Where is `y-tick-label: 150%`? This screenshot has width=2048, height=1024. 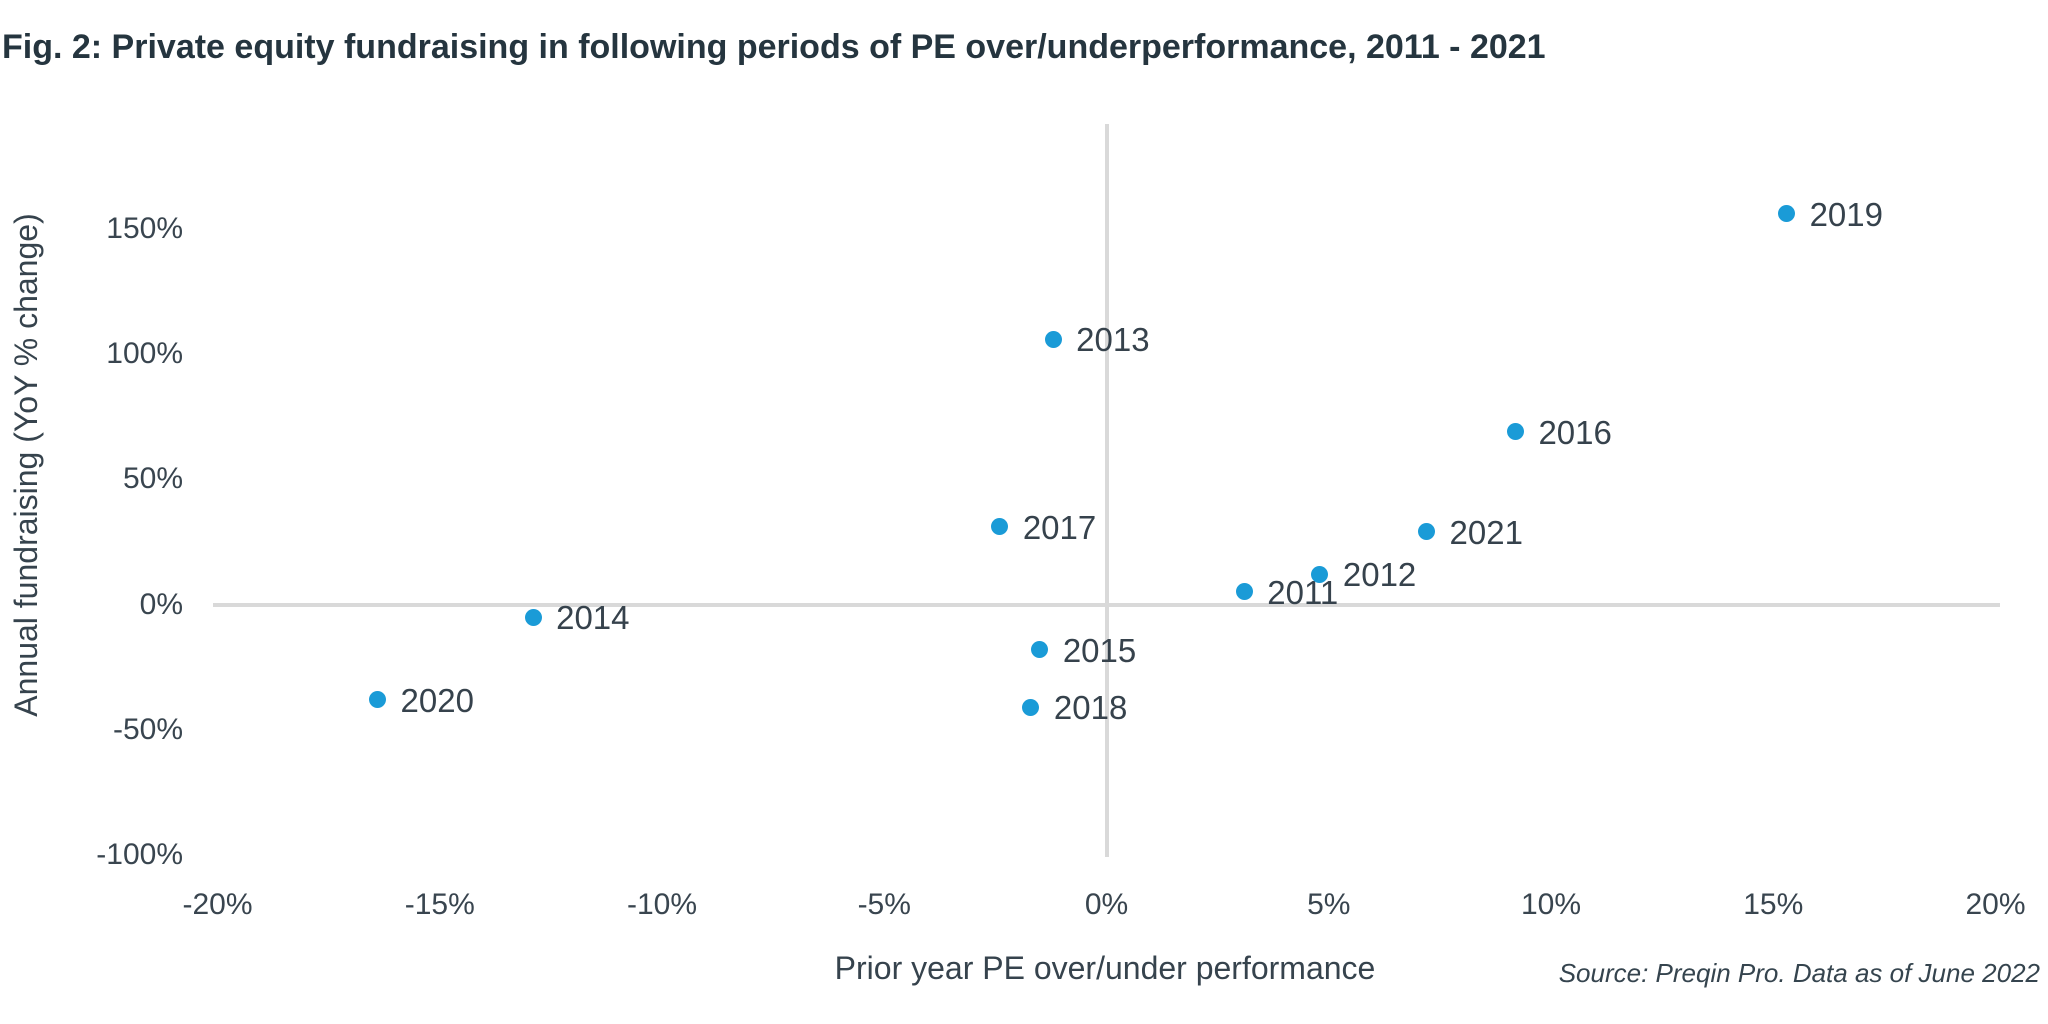 y-tick-label: 150% is located at coordinates (144, 228).